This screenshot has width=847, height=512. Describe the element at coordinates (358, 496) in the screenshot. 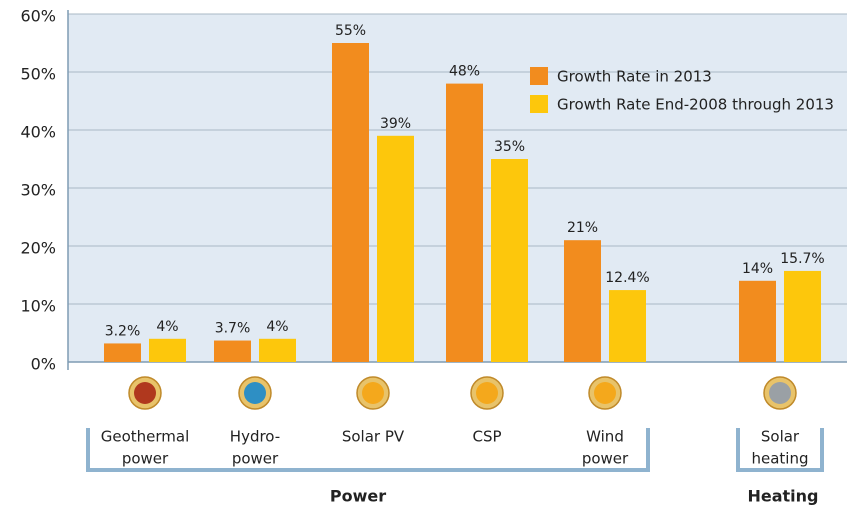

I see `group-label: Power` at that location.